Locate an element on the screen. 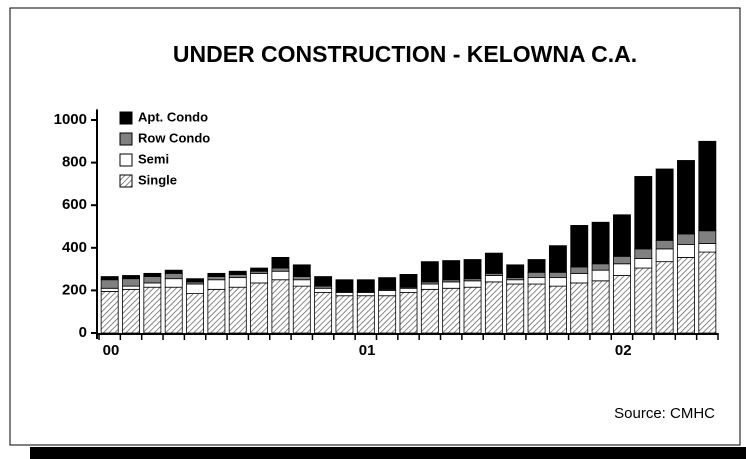  legend-label: Row Condo is located at coordinates (174, 137).